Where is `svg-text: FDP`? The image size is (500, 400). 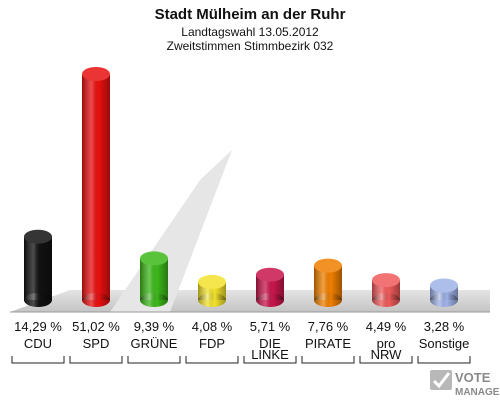 svg-text: FDP is located at coordinates (212, 343).